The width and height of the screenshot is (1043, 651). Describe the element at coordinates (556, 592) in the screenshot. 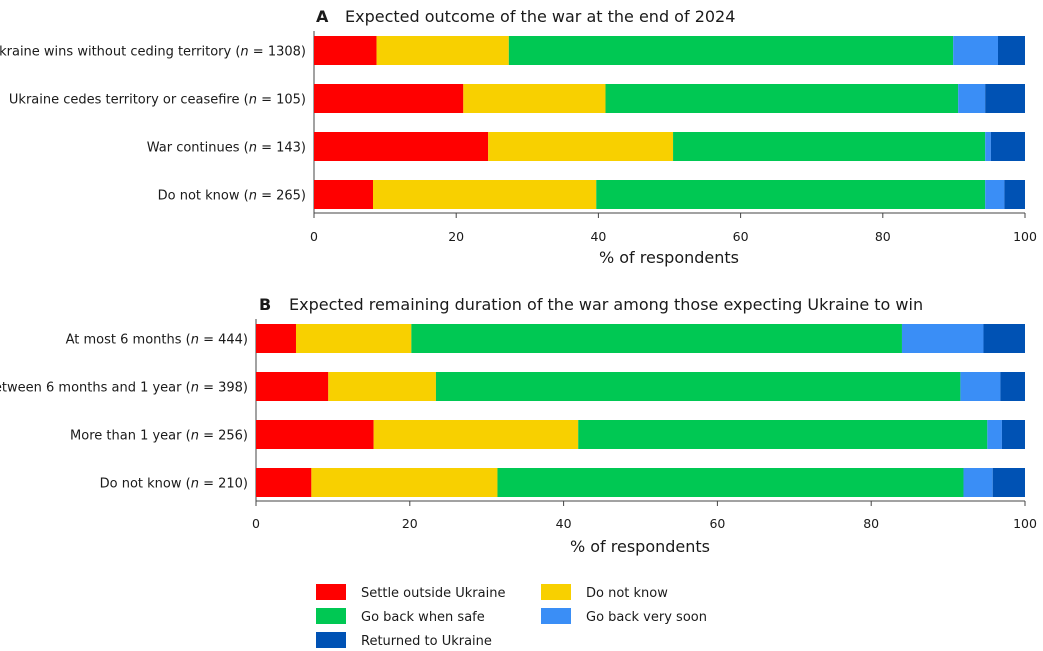

I see `legend-swatch-do-not-know` at that location.